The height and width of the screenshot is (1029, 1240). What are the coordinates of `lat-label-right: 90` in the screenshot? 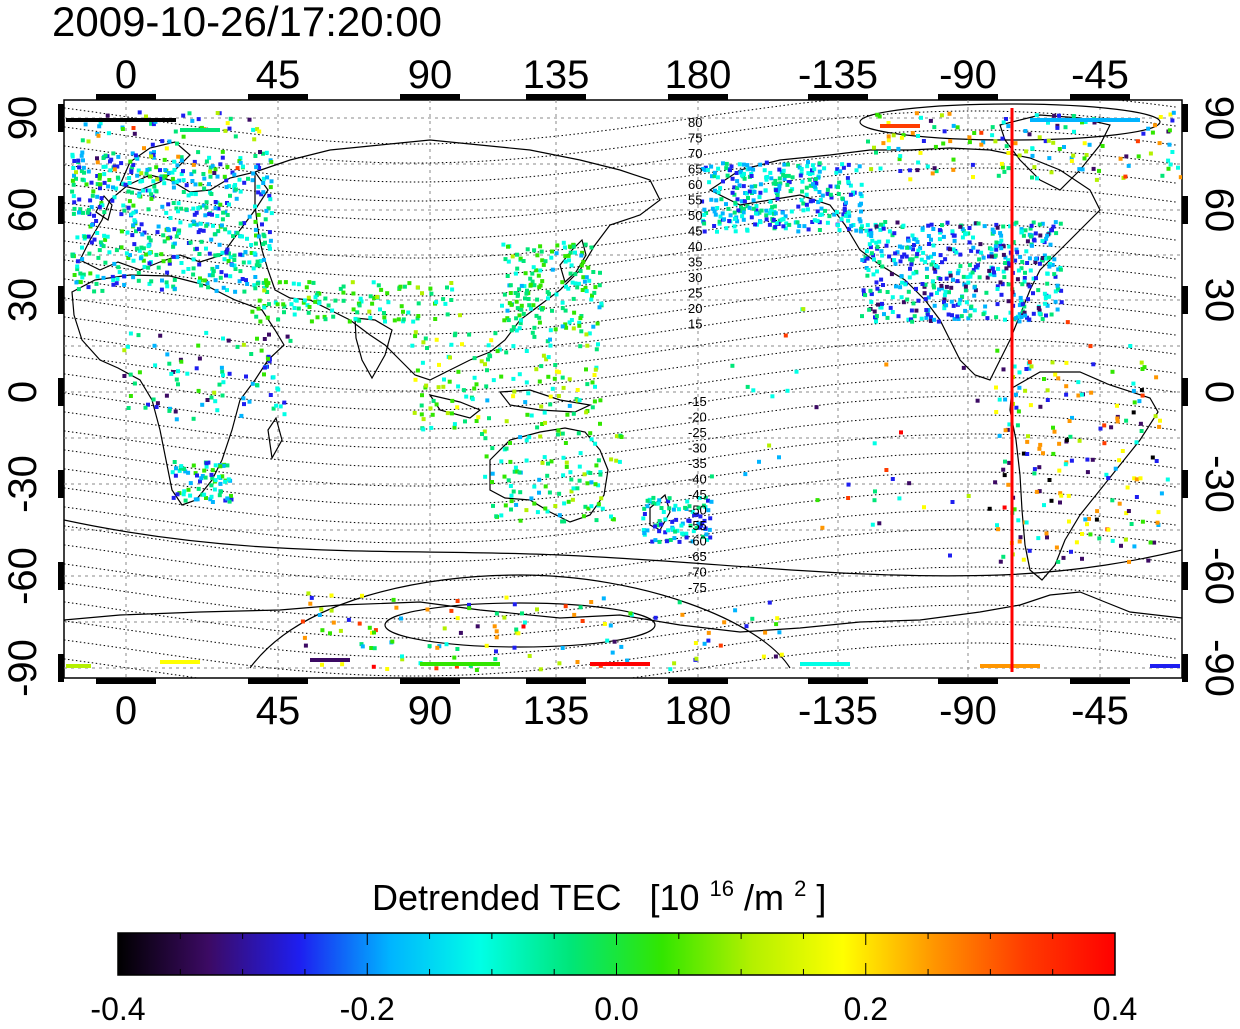 It's located at (1218, 118).